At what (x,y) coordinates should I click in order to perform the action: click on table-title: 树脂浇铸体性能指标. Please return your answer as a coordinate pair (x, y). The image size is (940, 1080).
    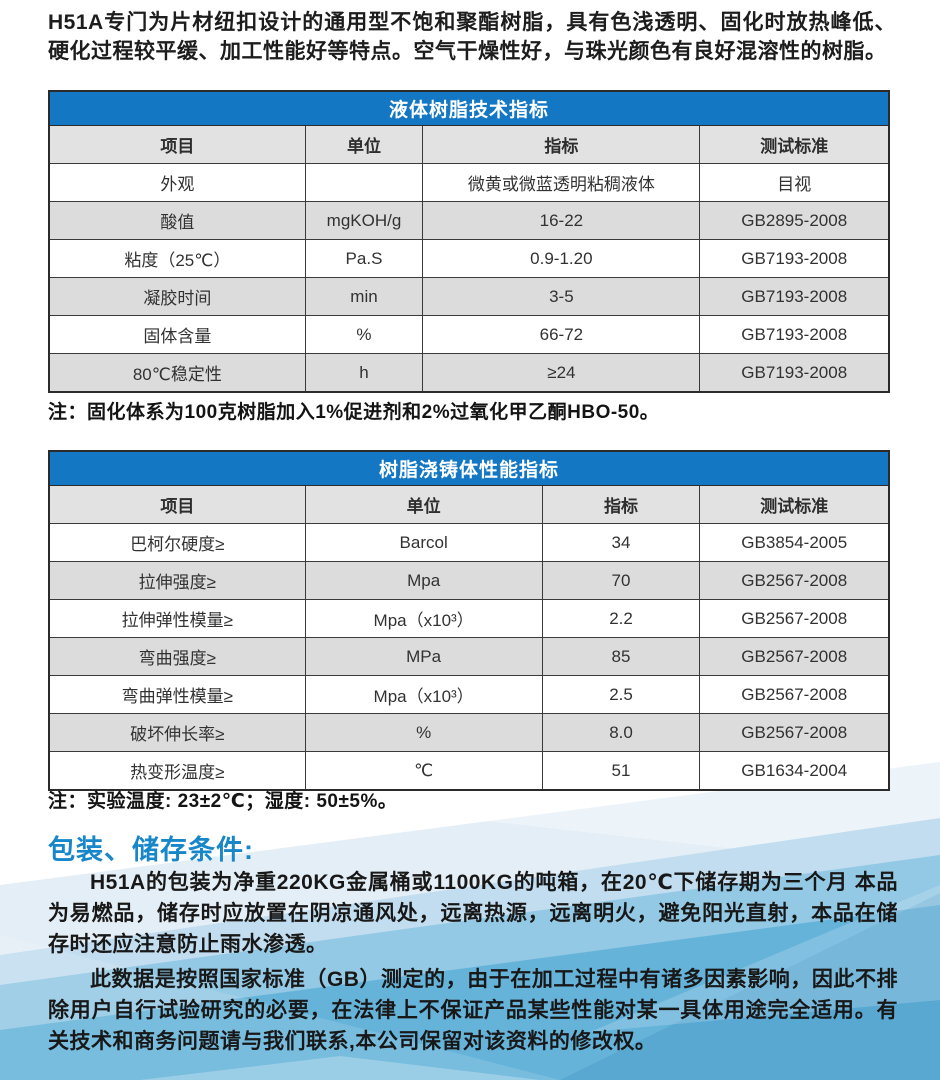
    Looking at the image, I should click on (469, 468).